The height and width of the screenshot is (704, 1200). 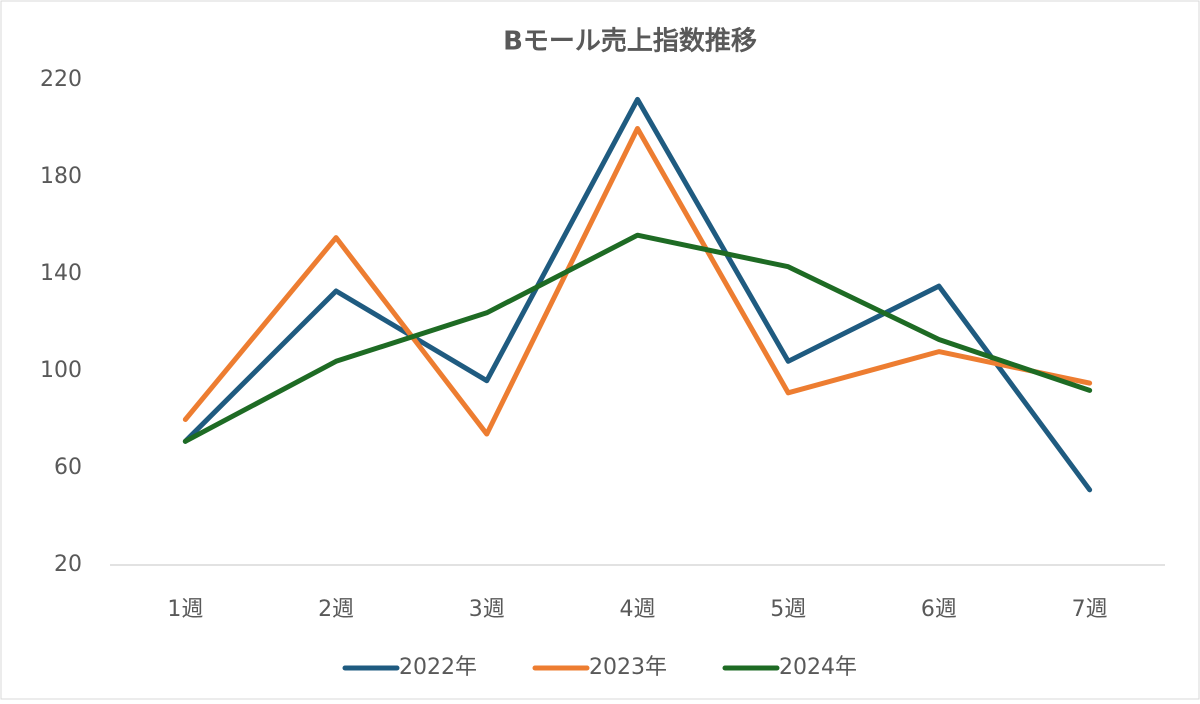 I want to click on x-tick-label: 6週, so click(x=939, y=609).